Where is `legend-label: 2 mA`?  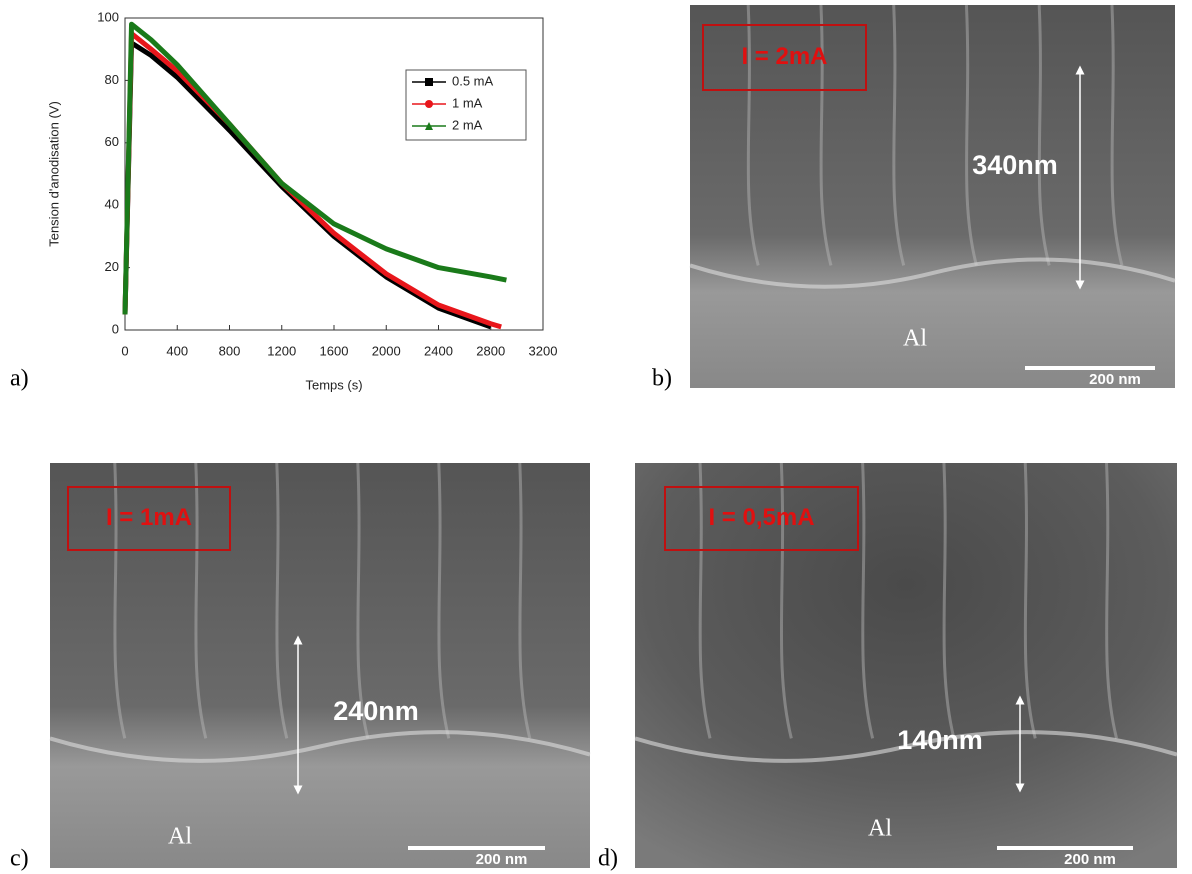
legend-label: 2 mA is located at coordinates (467, 124).